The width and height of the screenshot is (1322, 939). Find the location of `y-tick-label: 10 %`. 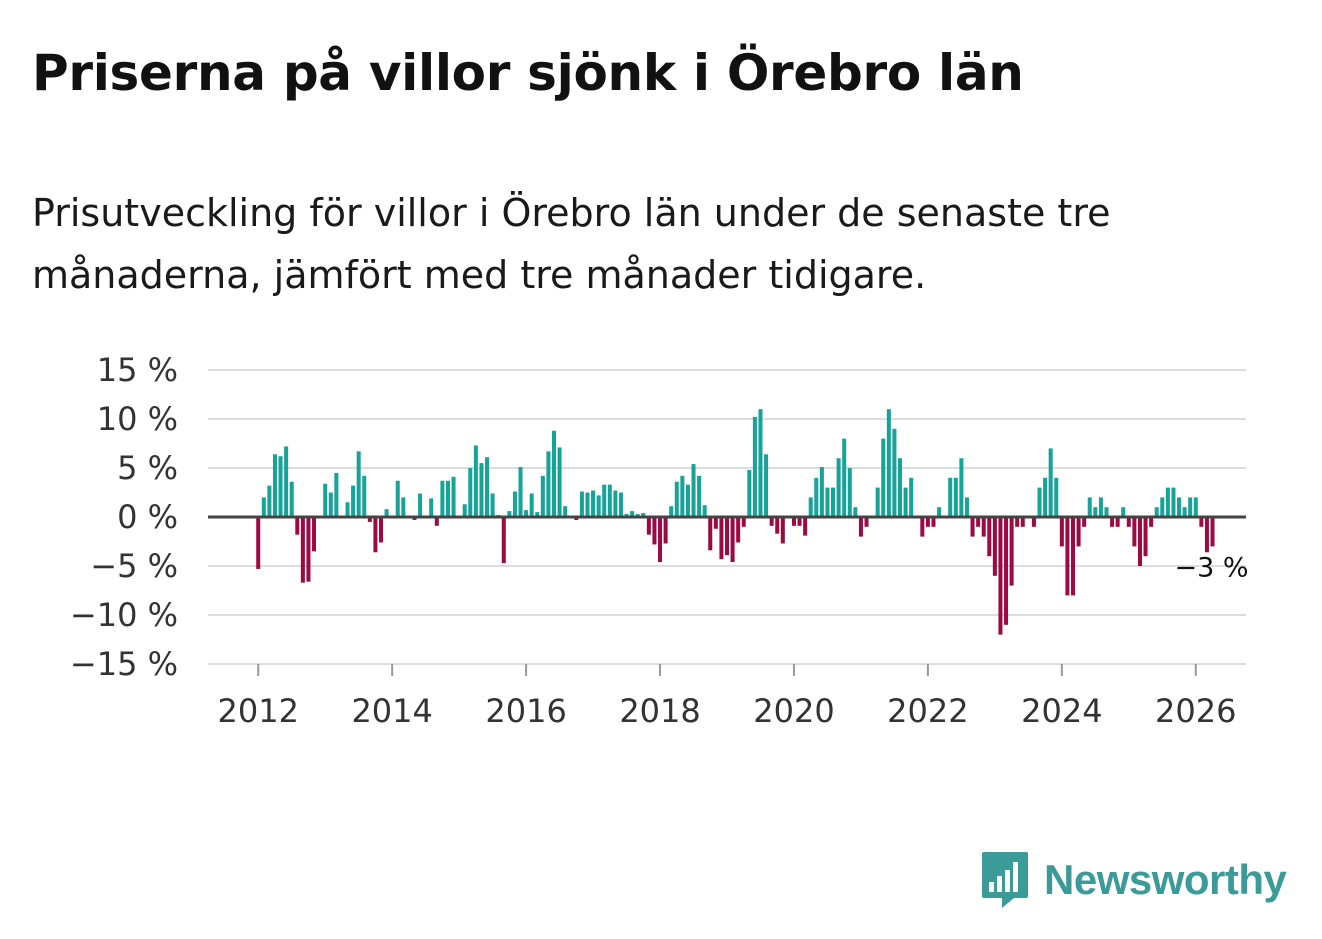

y-tick-label: 10 % is located at coordinates (137, 419).